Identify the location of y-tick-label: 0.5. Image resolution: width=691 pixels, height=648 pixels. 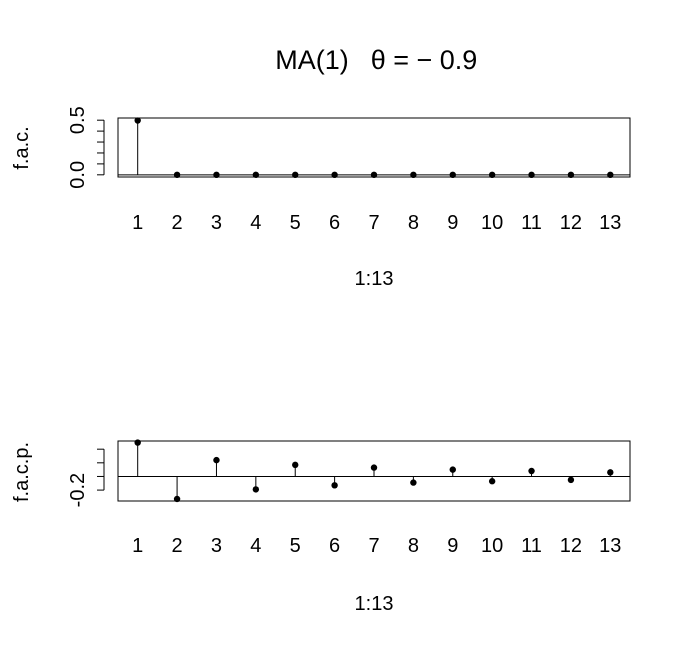
(78, 120).